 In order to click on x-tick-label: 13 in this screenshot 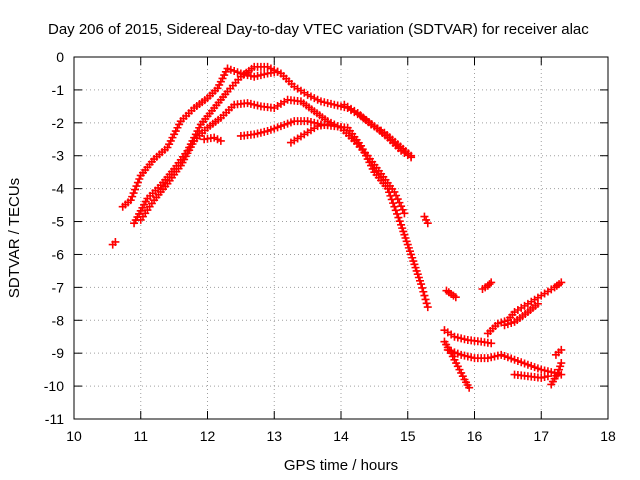, I will do `click(274, 436)`.